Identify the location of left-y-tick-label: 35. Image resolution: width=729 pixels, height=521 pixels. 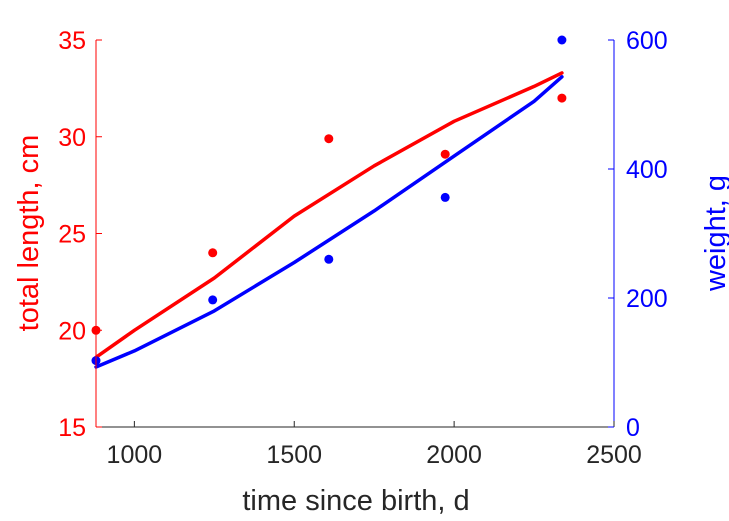
(72, 41).